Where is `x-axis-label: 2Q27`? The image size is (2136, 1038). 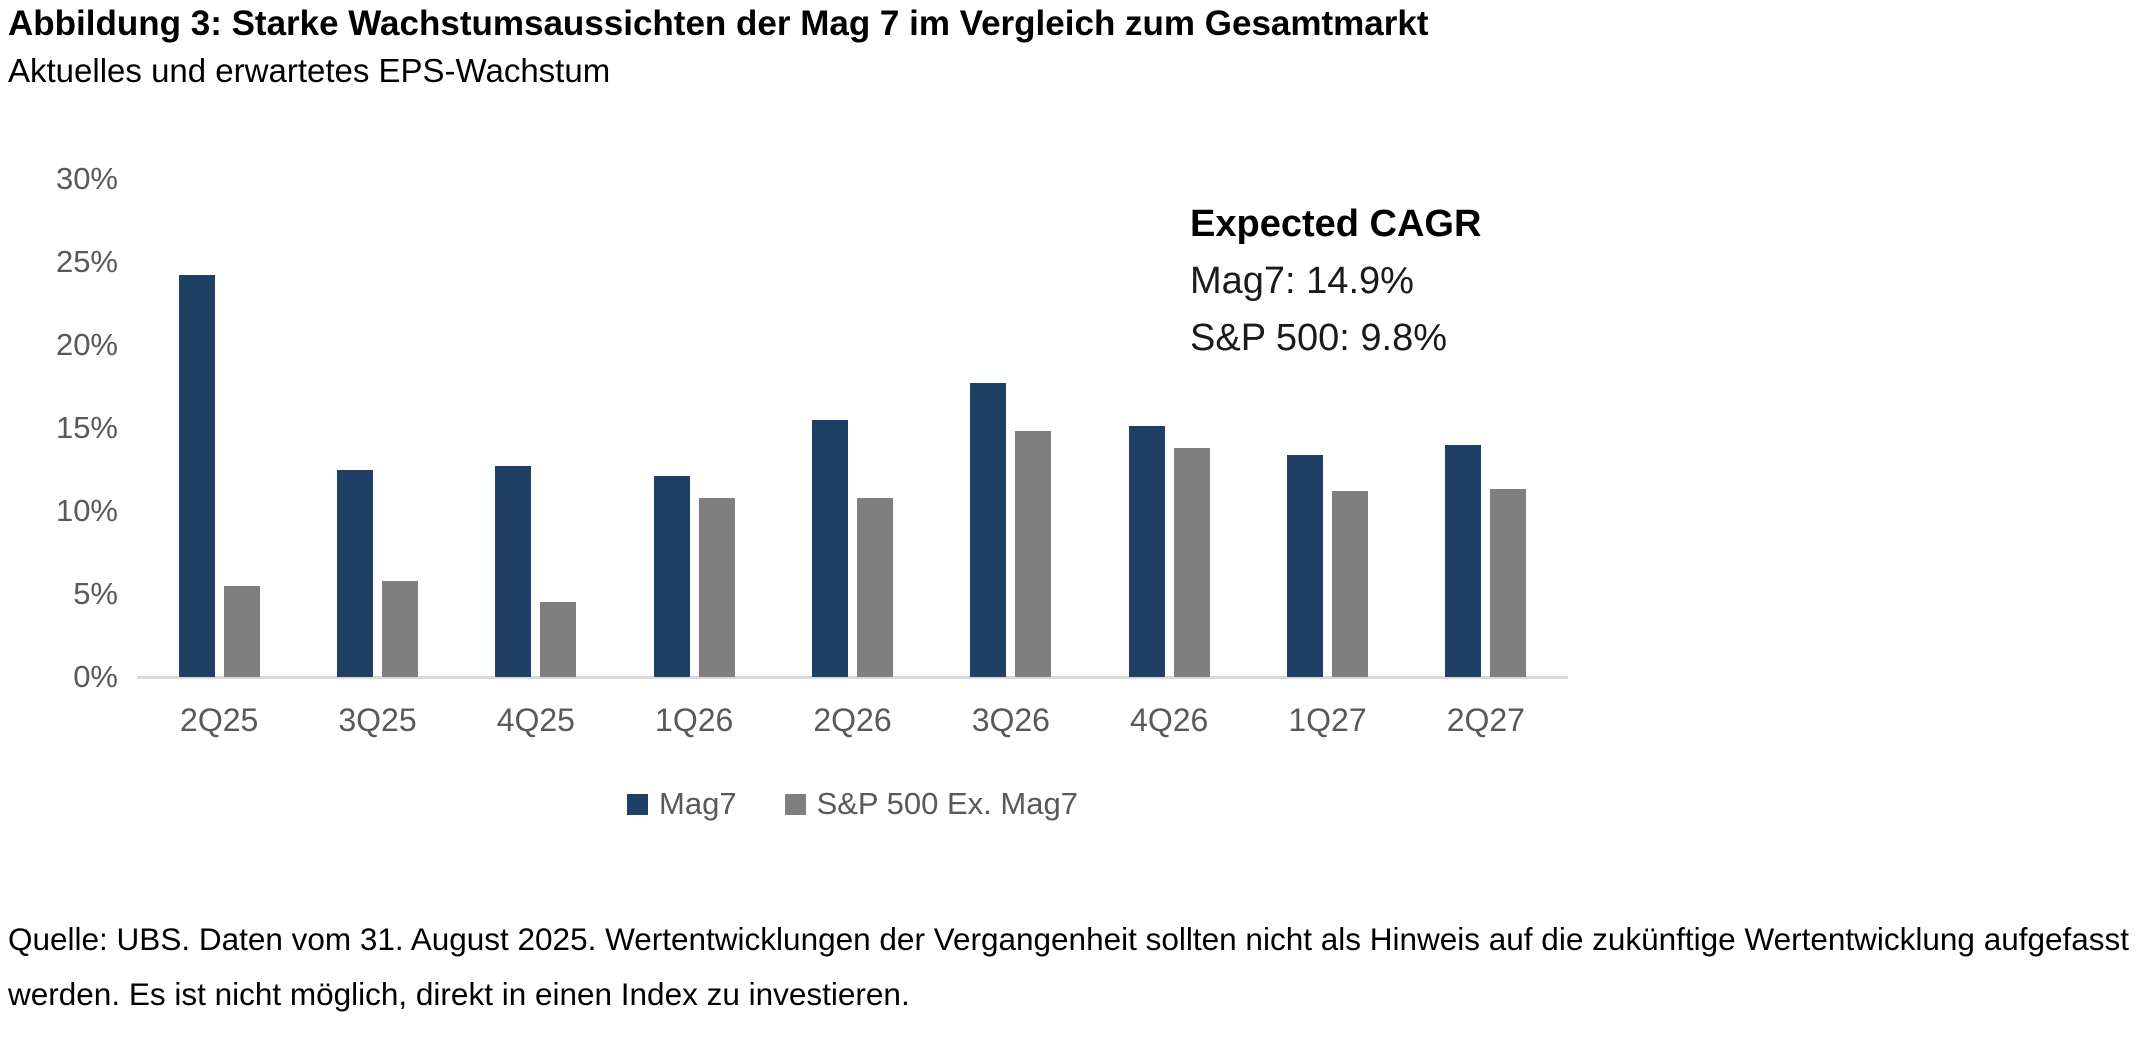
x-axis-label: 2Q27 is located at coordinates (1485, 720).